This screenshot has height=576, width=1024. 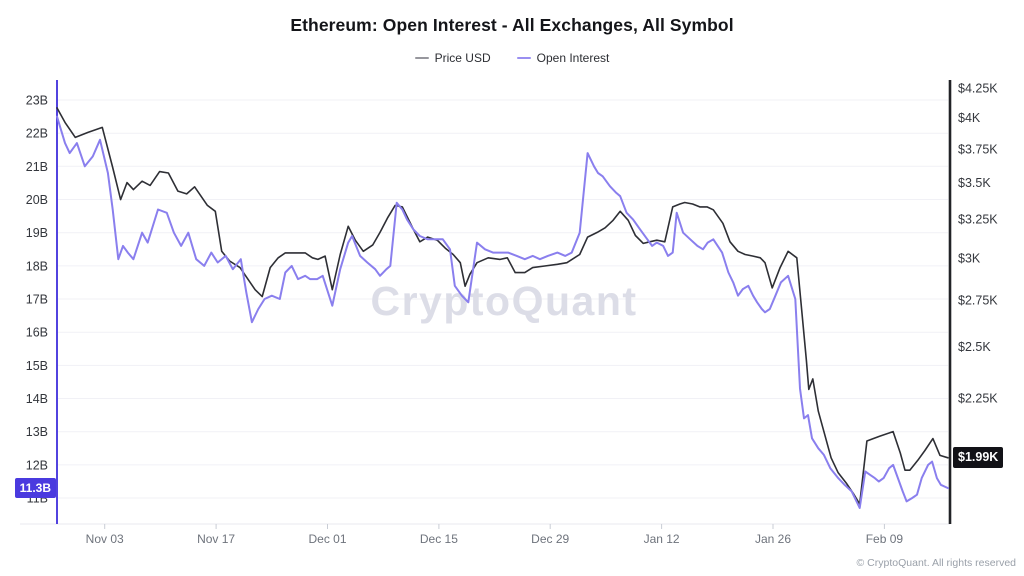 What do you see at coordinates (573, 58) in the screenshot?
I see `legend-label-open-interest: Open Interest` at bounding box center [573, 58].